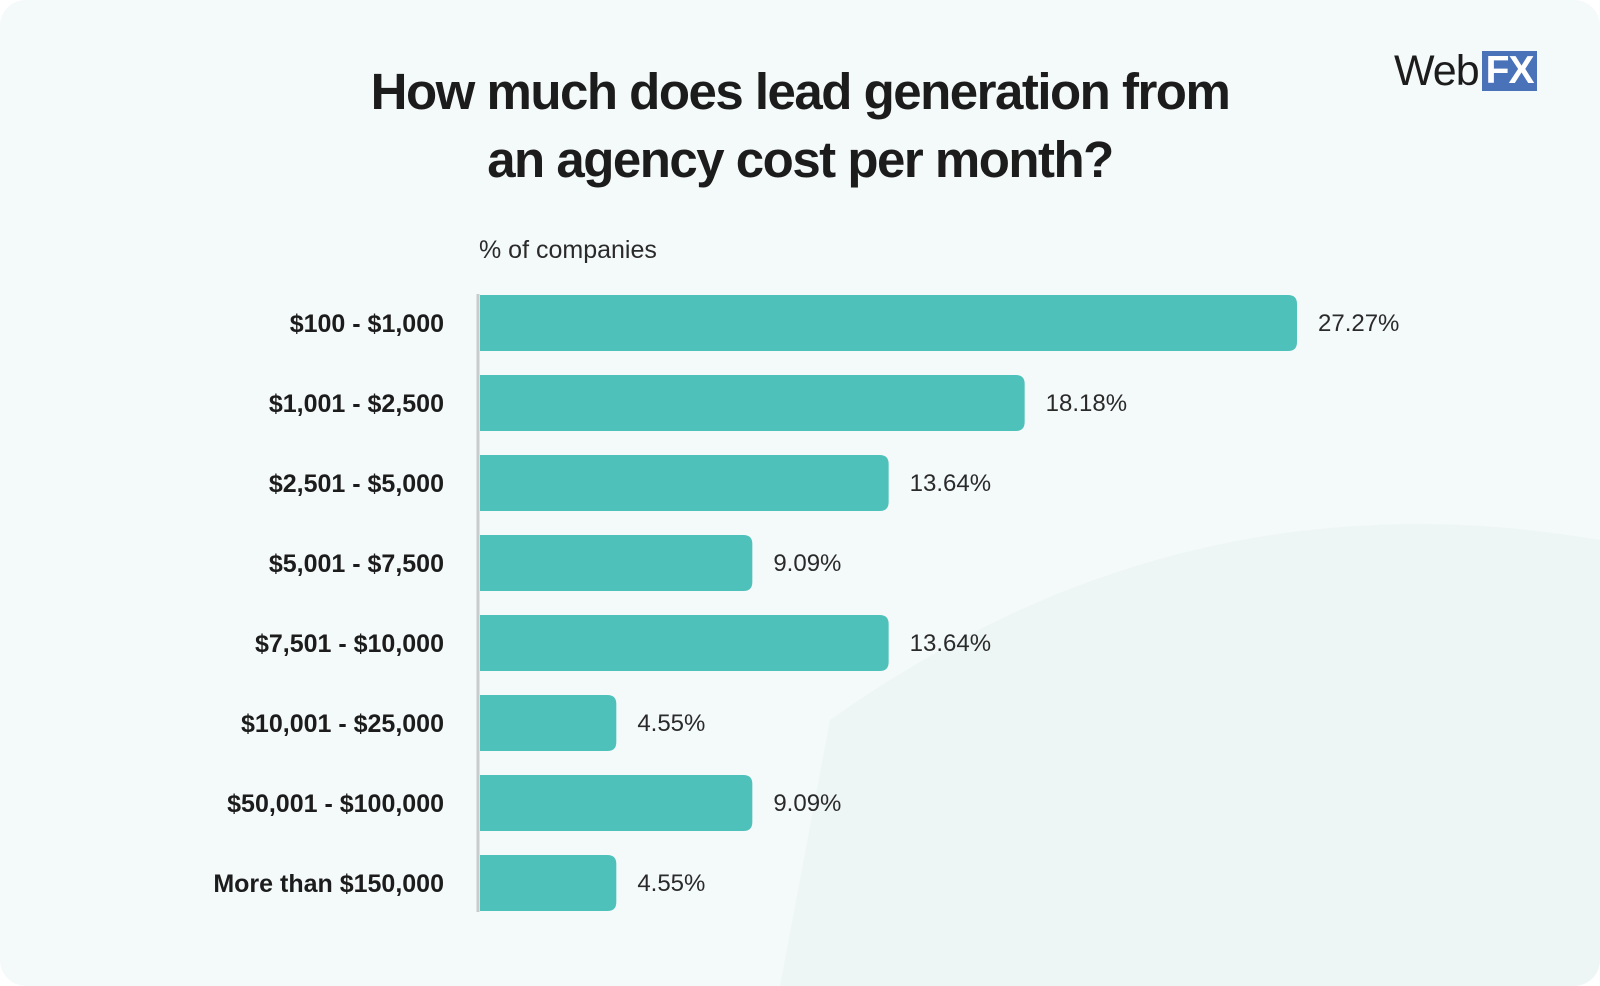  Describe the element at coordinates (1509, 71) in the screenshot. I see `logo-fx-badge: FX` at that location.